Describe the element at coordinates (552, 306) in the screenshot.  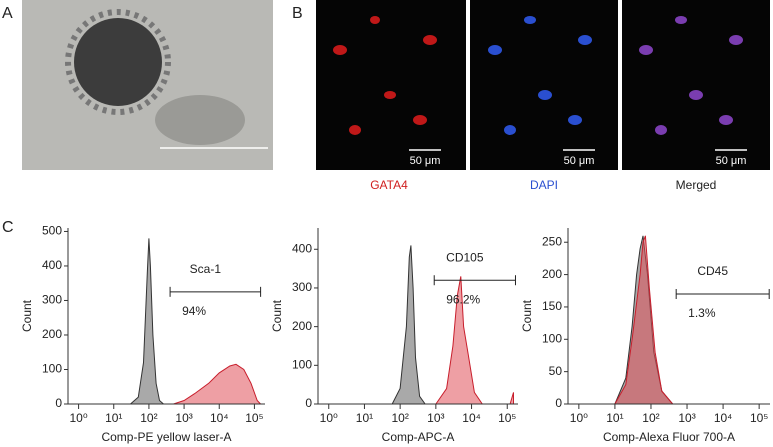
I see `y-tick-label: 150` at that location.